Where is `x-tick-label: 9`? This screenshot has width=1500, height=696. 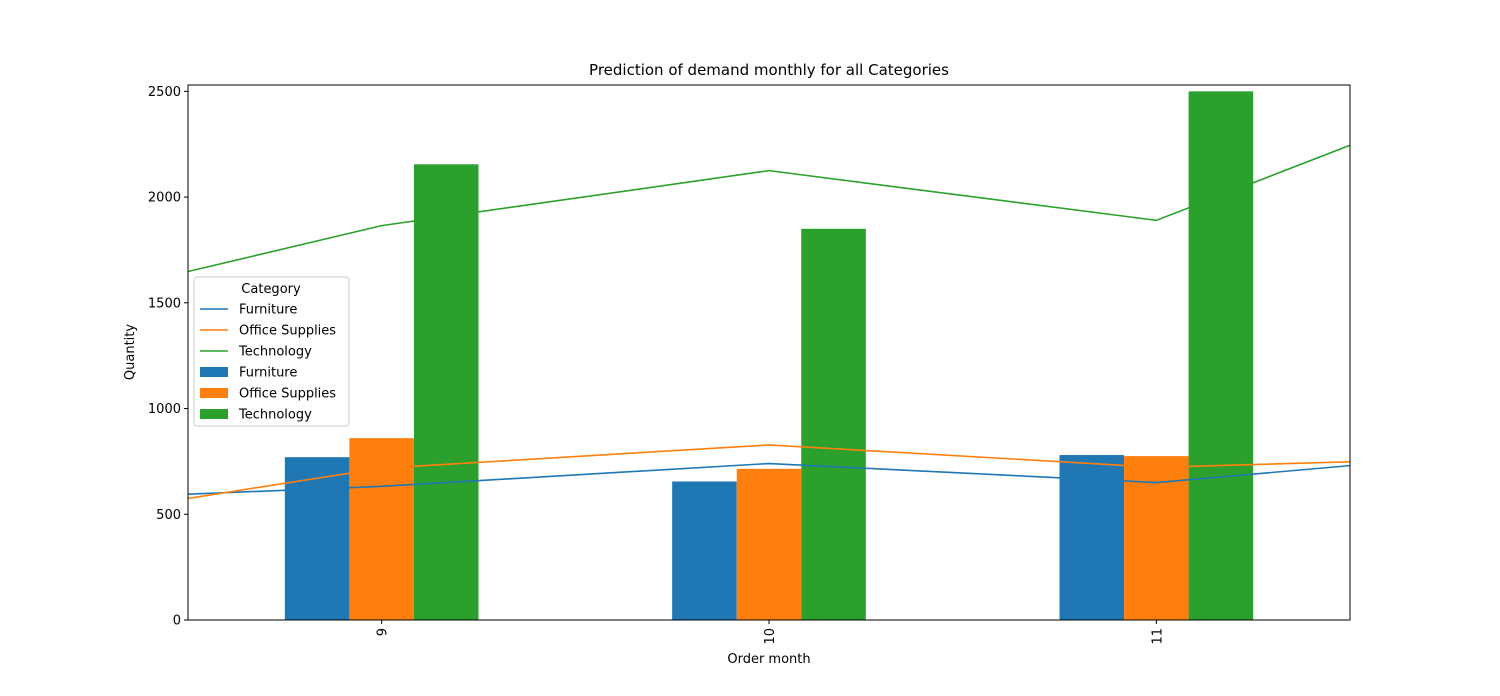
x-tick-label: 9 is located at coordinates (383, 632).